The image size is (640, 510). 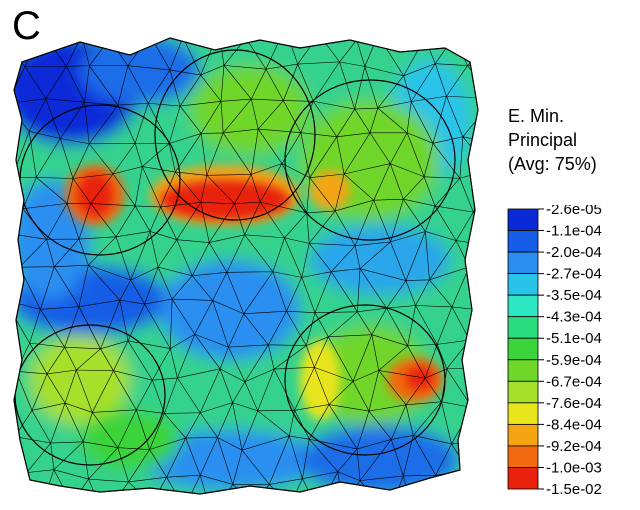 I want to click on high-strain-spot-bottom-right, so click(x=420, y=378).